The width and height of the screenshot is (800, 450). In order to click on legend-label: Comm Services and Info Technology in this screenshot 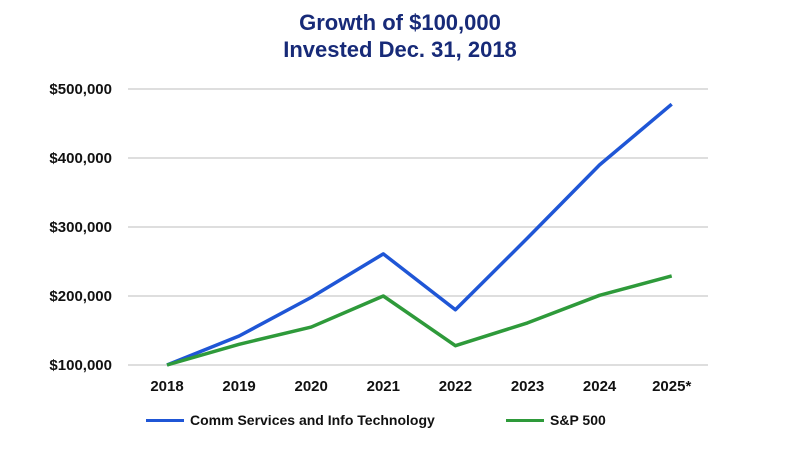, I will do `click(312, 420)`.